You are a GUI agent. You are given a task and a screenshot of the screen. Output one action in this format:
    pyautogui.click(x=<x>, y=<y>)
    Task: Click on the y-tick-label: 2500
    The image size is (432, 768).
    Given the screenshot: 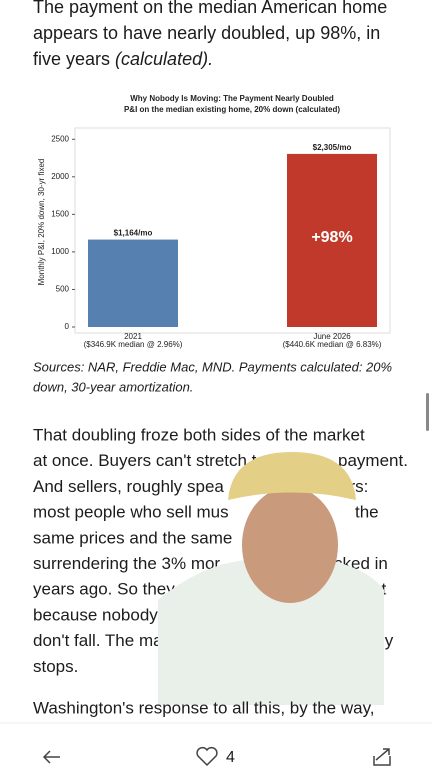 What is the action you would take?
    pyautogui.click(x=60, y=138)
    